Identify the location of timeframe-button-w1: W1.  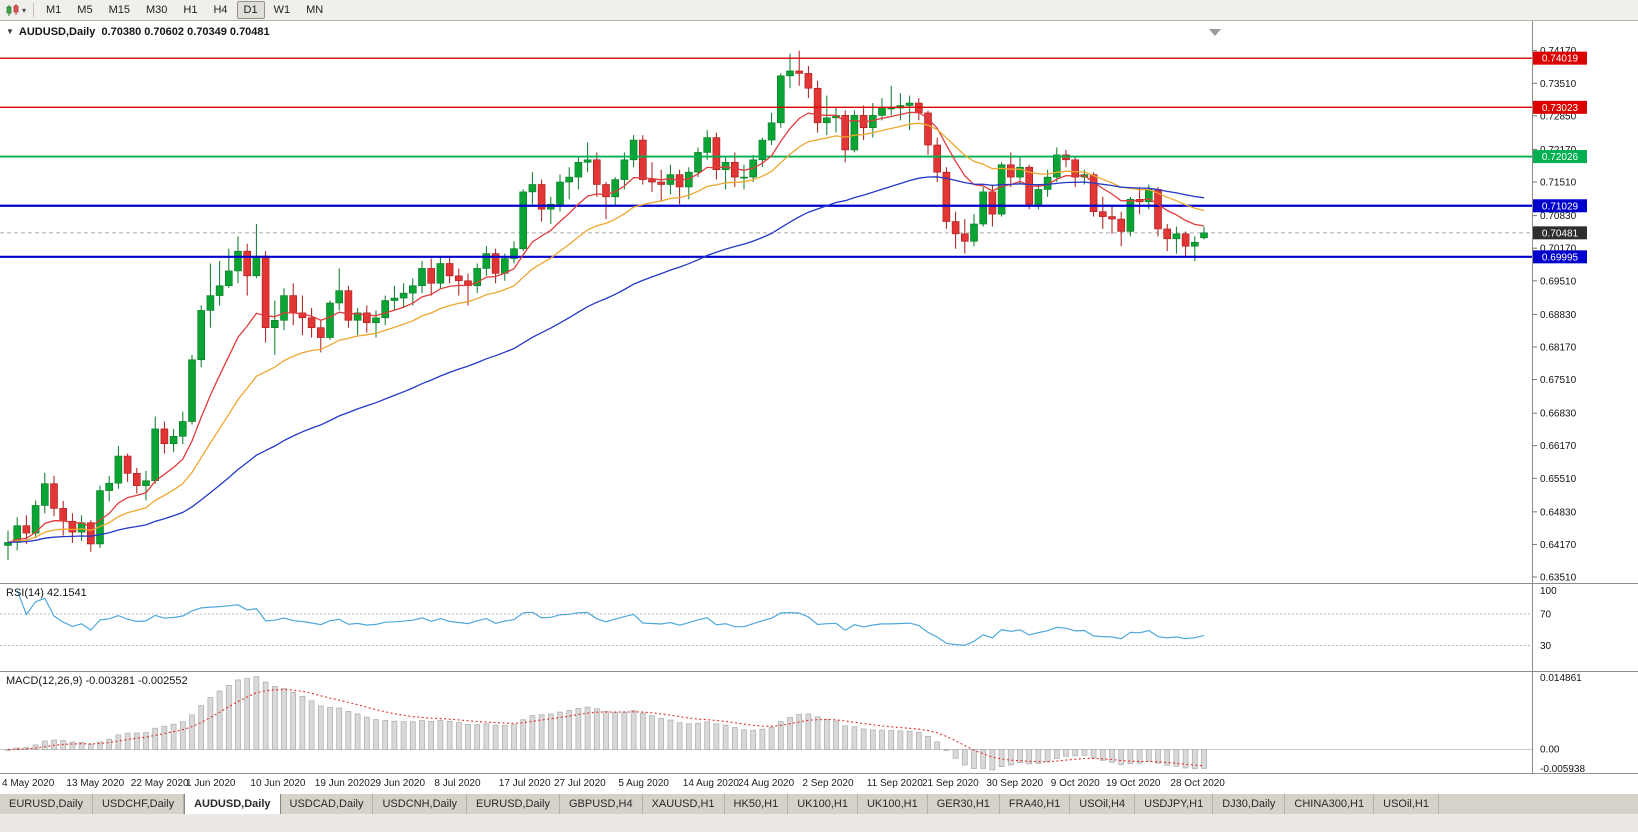
(282, 10).